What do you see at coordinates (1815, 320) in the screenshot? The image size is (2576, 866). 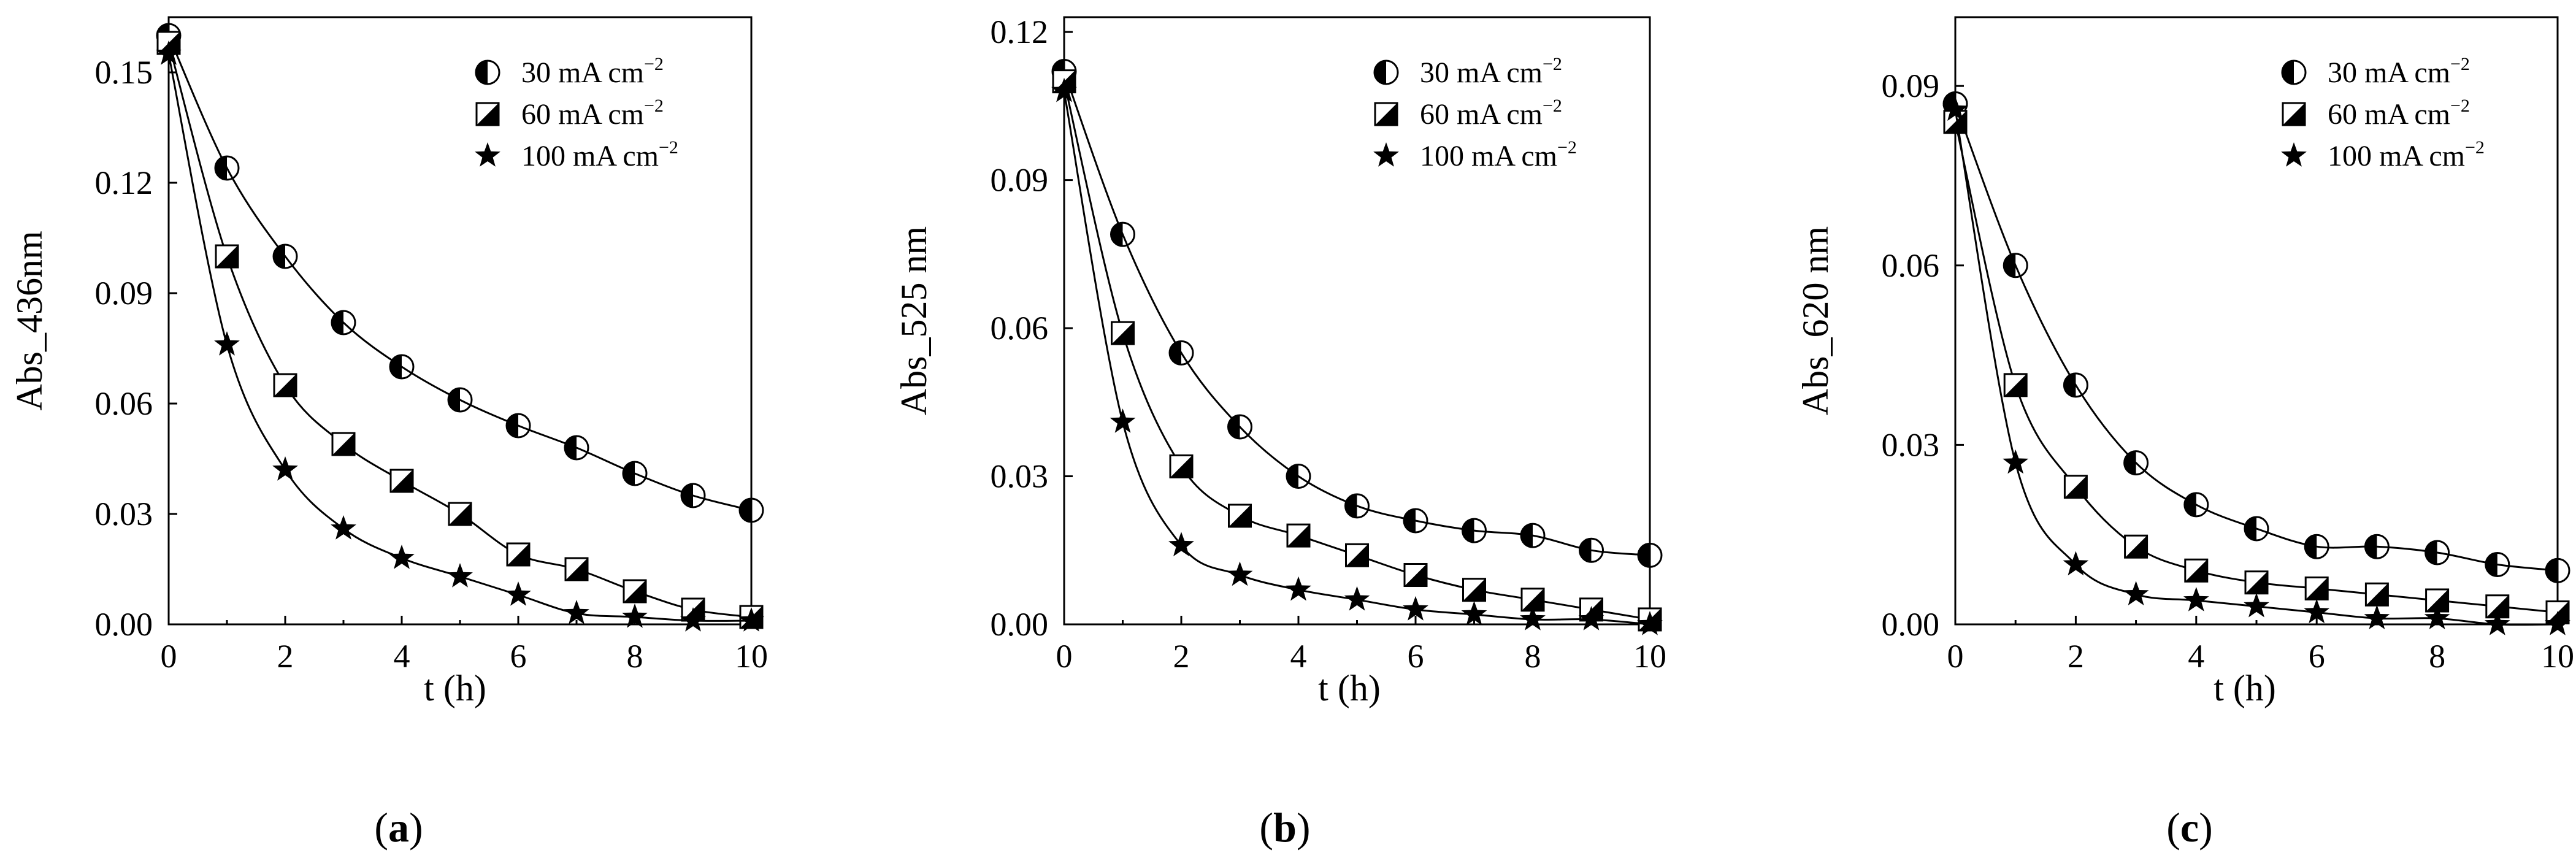 I see `y-axis-label: Abs_620 nm` at bounding box center [1815, 320].